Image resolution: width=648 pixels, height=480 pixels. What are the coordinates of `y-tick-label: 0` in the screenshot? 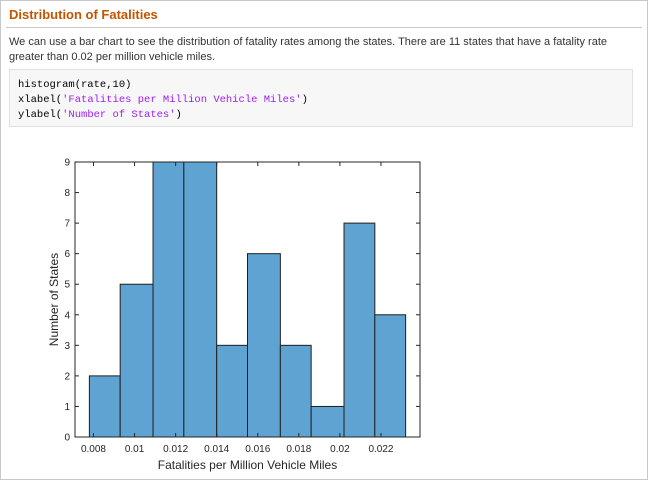 It's located at (67, 438).